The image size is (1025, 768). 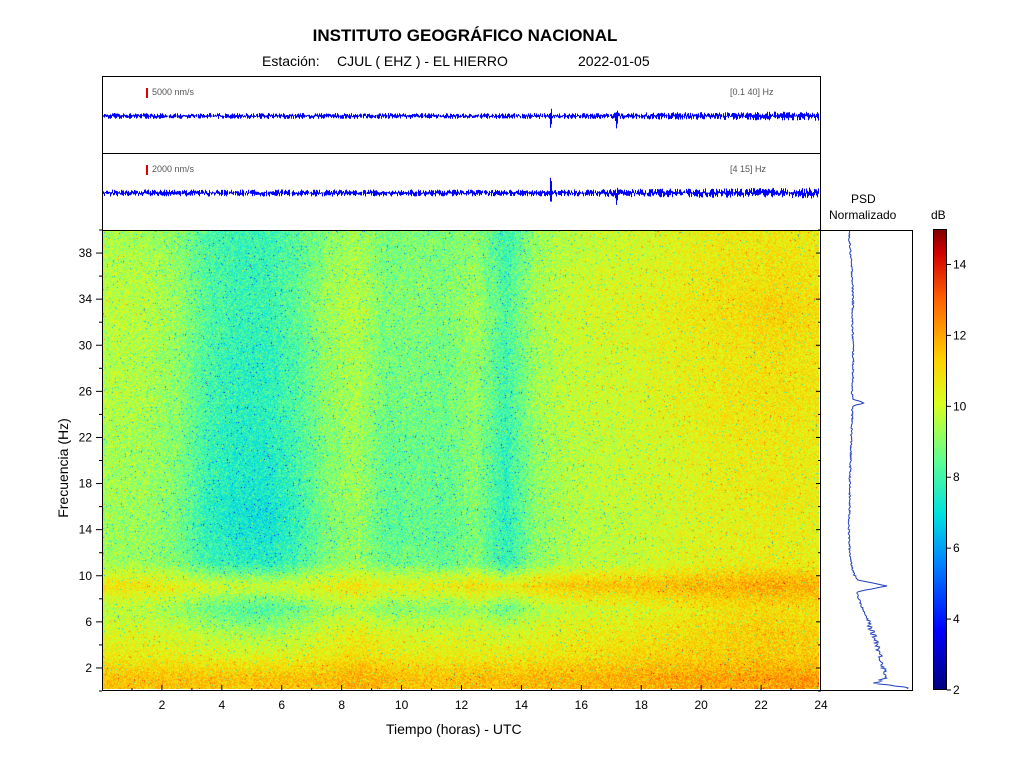 I want to click on x-tick-label: 4, so click(x=221, y=705).